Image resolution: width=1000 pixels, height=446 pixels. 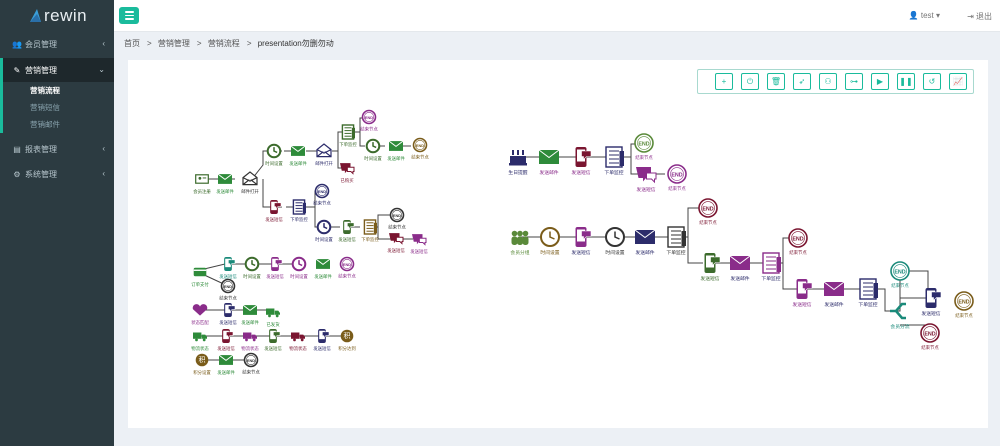 I want to click on flow-node-send-sms-3: 发送短信, so click(x=419, y=244).